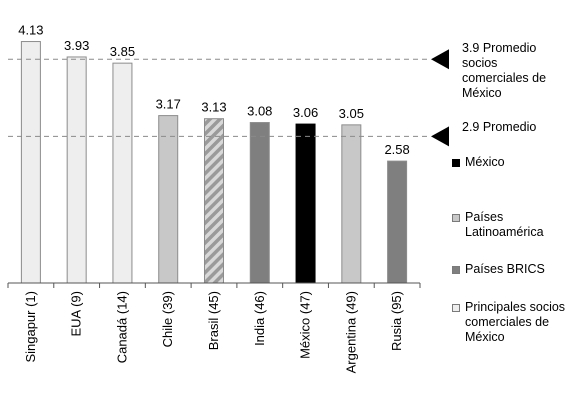  Describe the element at coordinates (456, 163) in the screenshot. I see `legend-swatch-mexico` at that location.